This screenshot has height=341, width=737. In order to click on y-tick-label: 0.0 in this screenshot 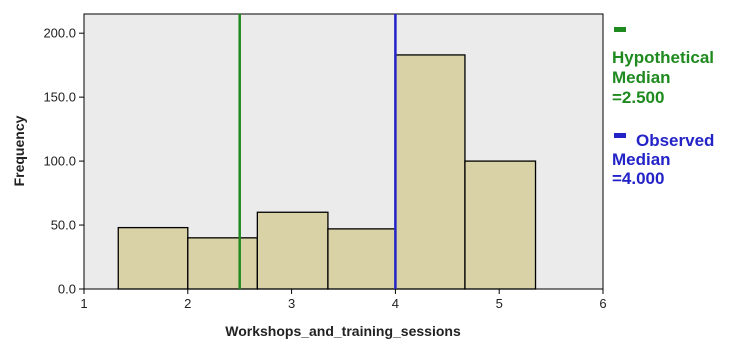, I will do `click(67, 289)`.